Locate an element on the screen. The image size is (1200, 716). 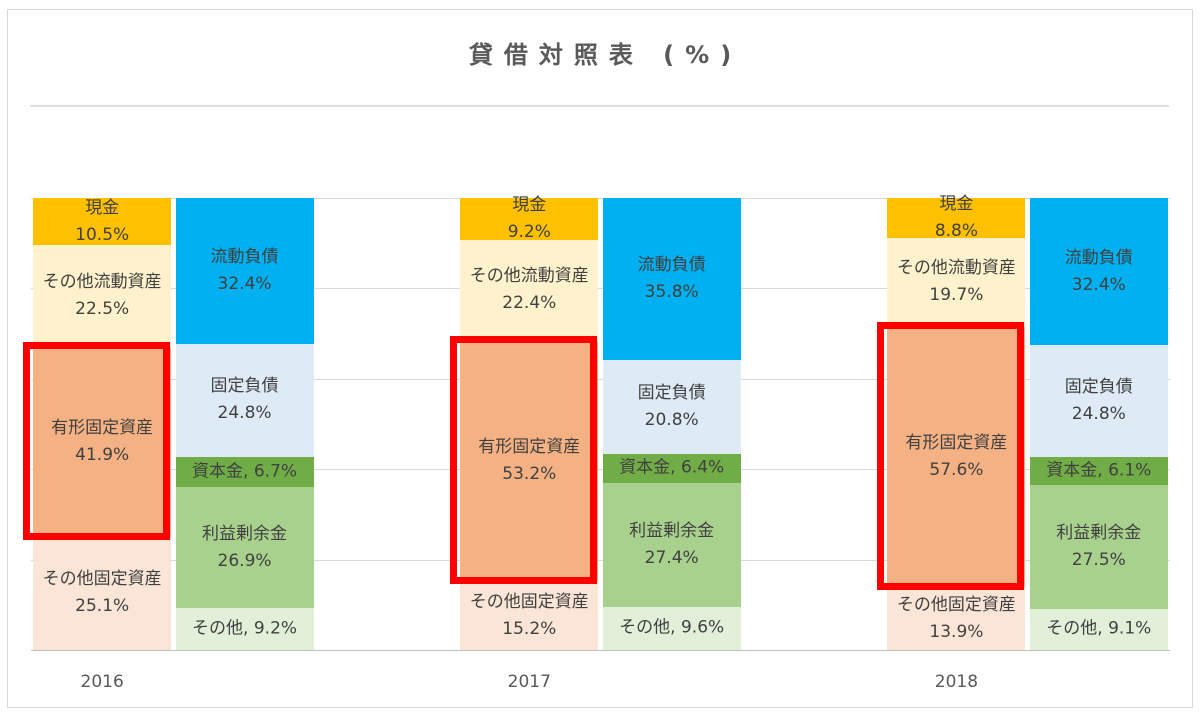
data-label: 現金 8.8% is located at coordinates (956, 218).